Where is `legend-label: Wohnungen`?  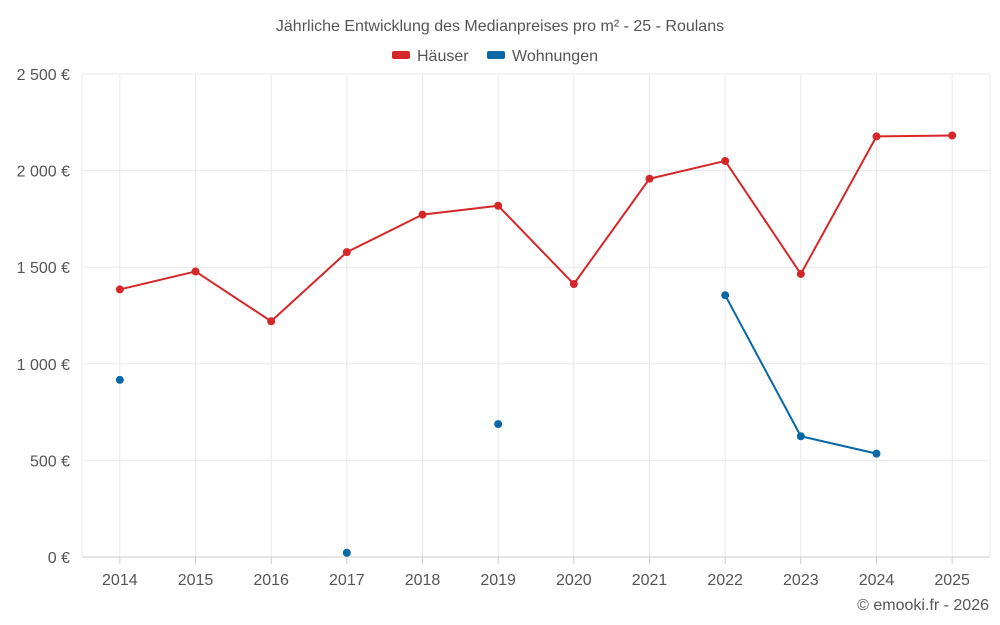 legend-label: Wohnungen is located at coordinates (555, 56).